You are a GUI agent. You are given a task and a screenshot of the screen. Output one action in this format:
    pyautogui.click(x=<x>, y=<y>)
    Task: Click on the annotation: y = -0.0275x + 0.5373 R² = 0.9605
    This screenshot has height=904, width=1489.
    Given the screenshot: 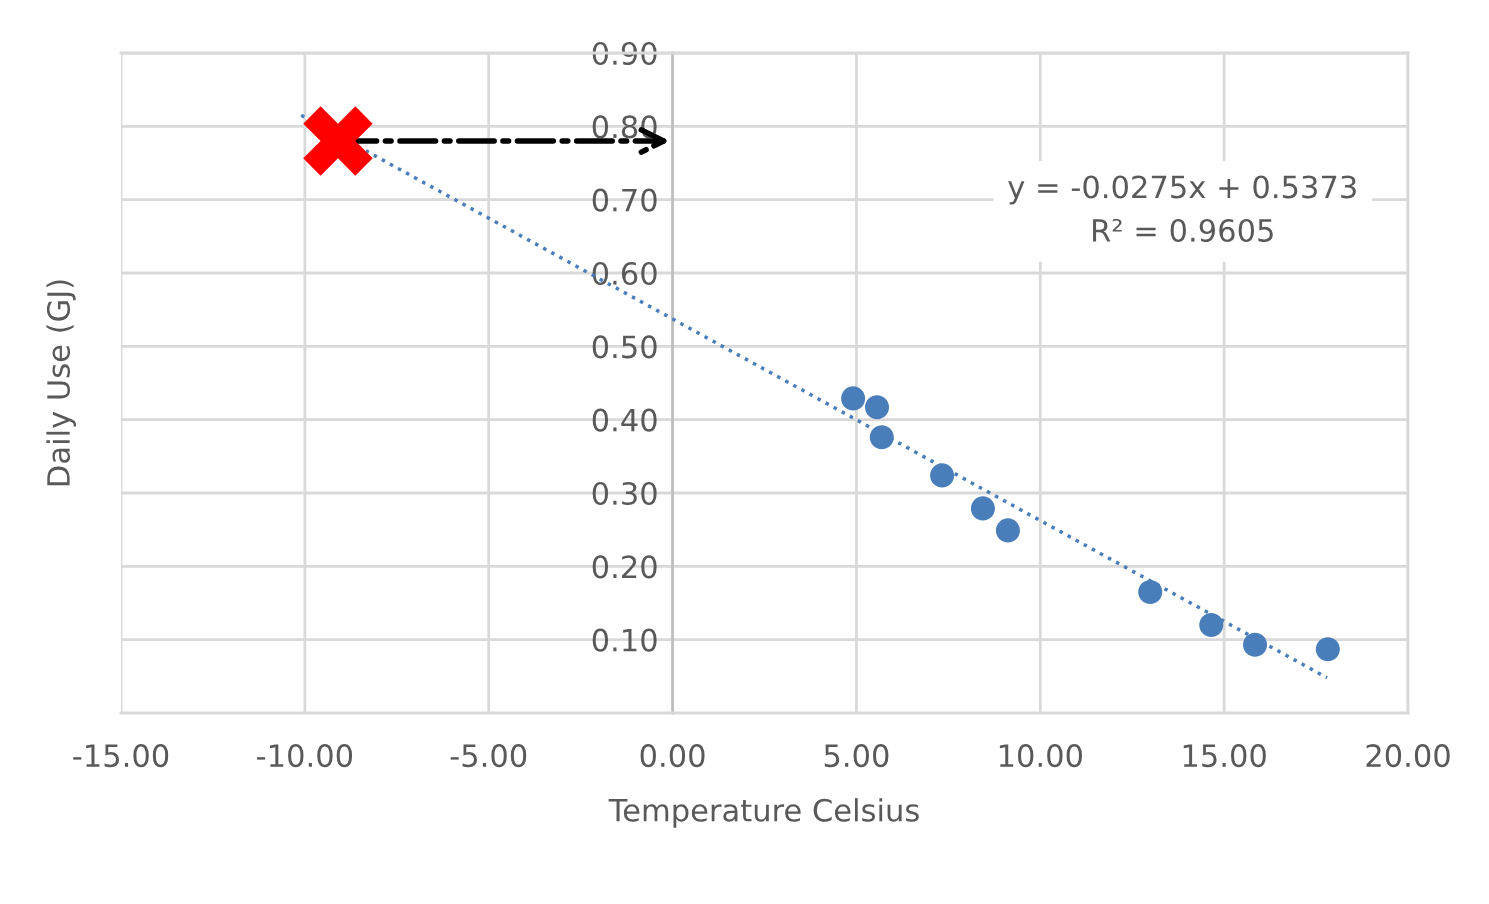 What is the action you would take?
    pyautogui.click(x=1182, y=209)
    